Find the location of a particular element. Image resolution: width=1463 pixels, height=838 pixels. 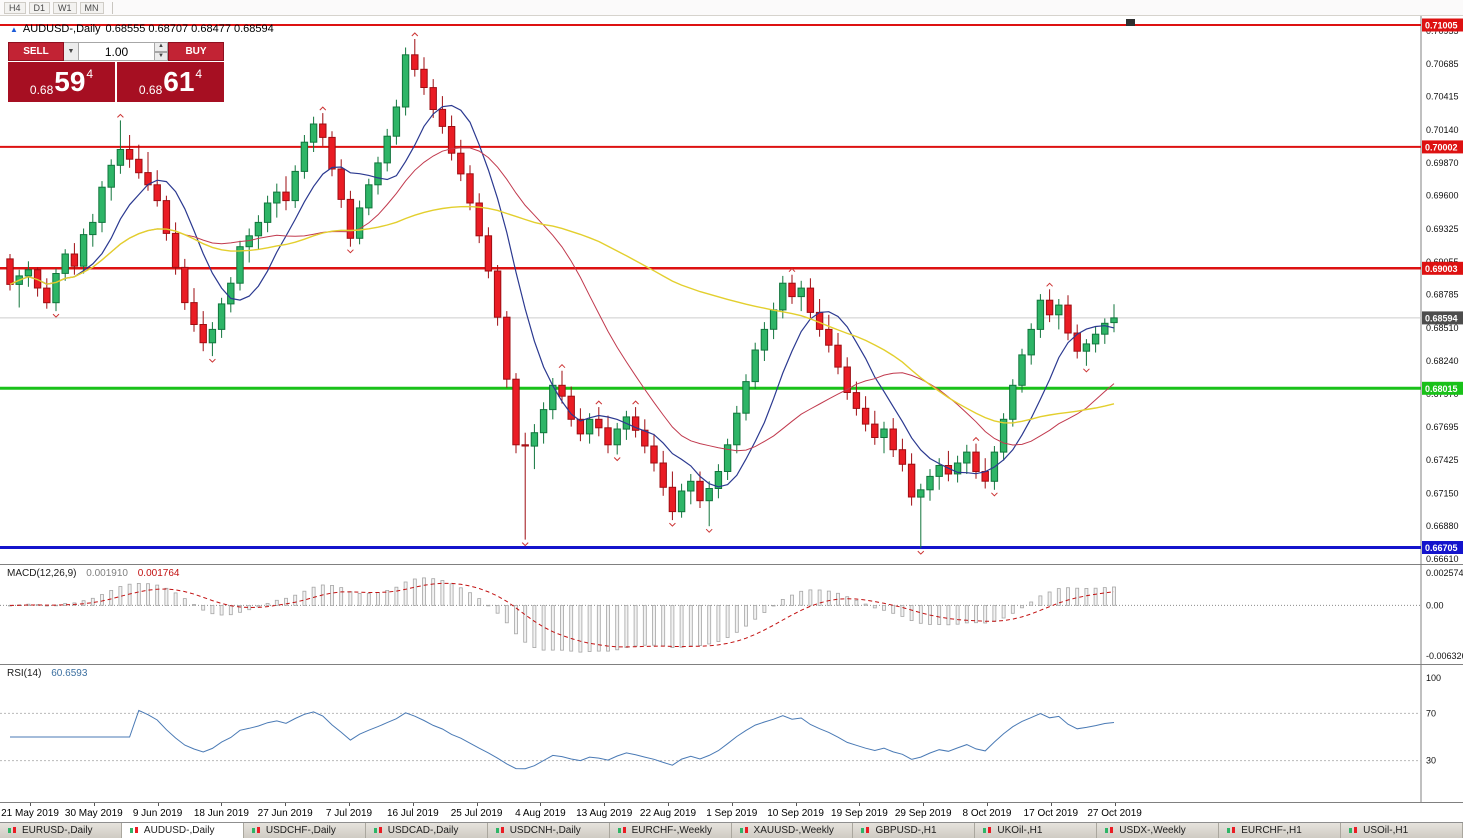

volume-input is located at coordinates (117, 51).